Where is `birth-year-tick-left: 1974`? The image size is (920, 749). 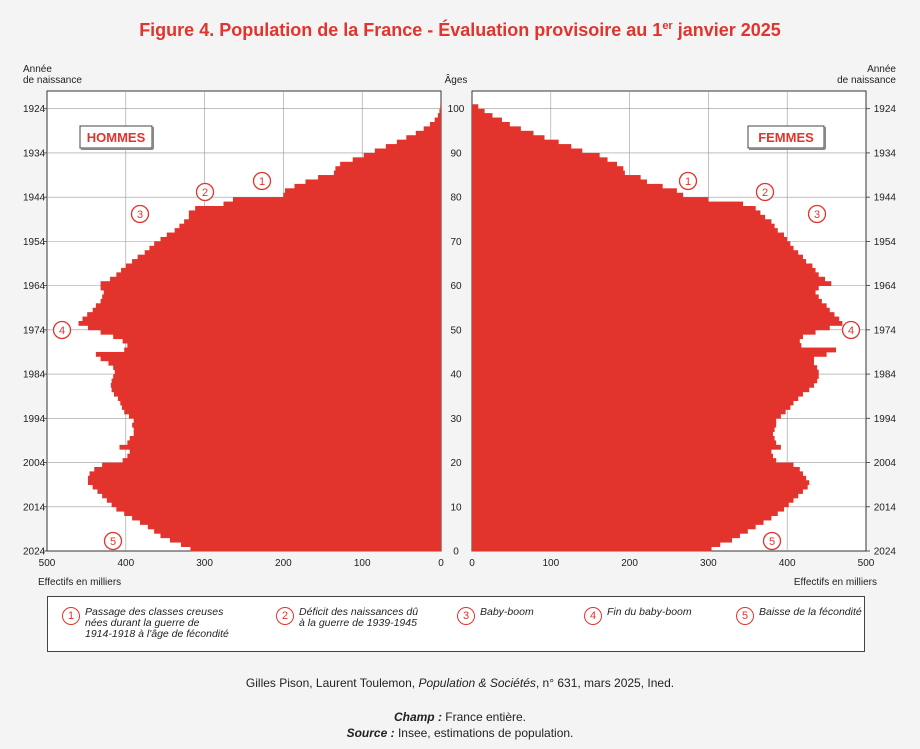 birth-year-tick-left: 1974 is located at coordinates (34, 330).